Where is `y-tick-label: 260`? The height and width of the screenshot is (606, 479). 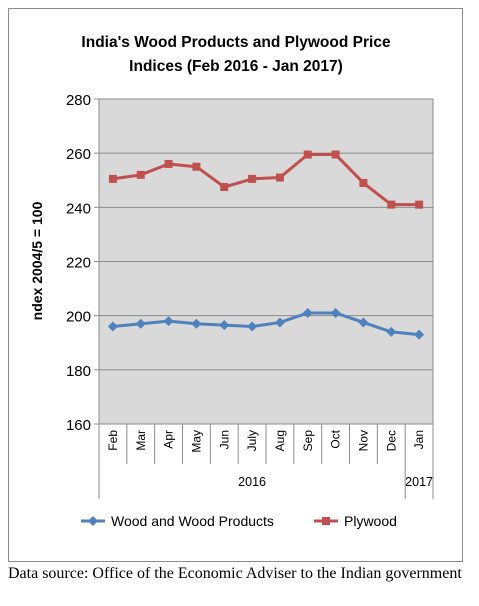
y-tick-label: 260 is located at coordinates (78, 154).